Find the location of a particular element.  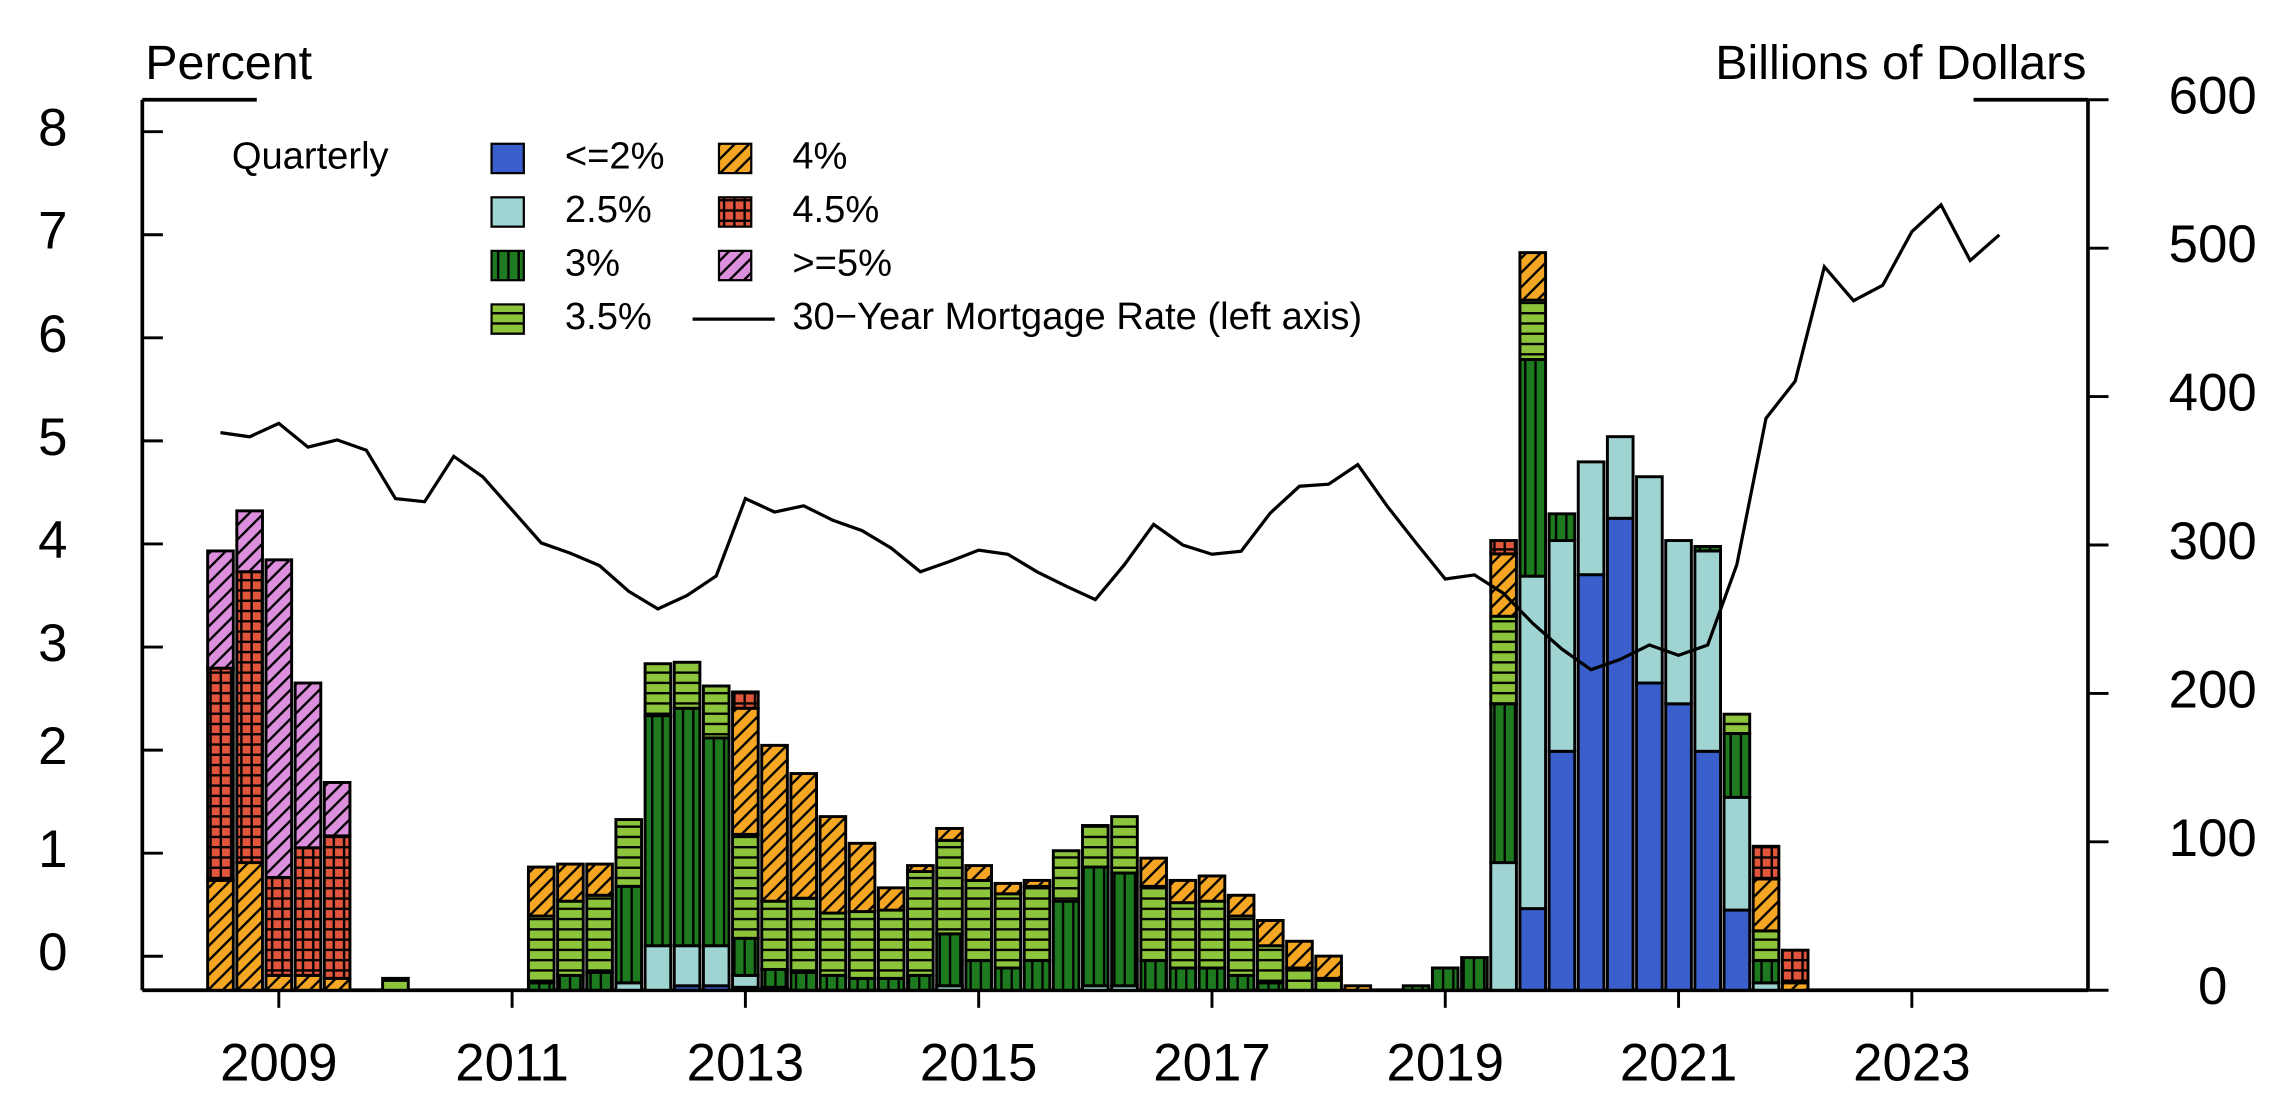

legend-label: >=5% is located at coordinates (842, 263).